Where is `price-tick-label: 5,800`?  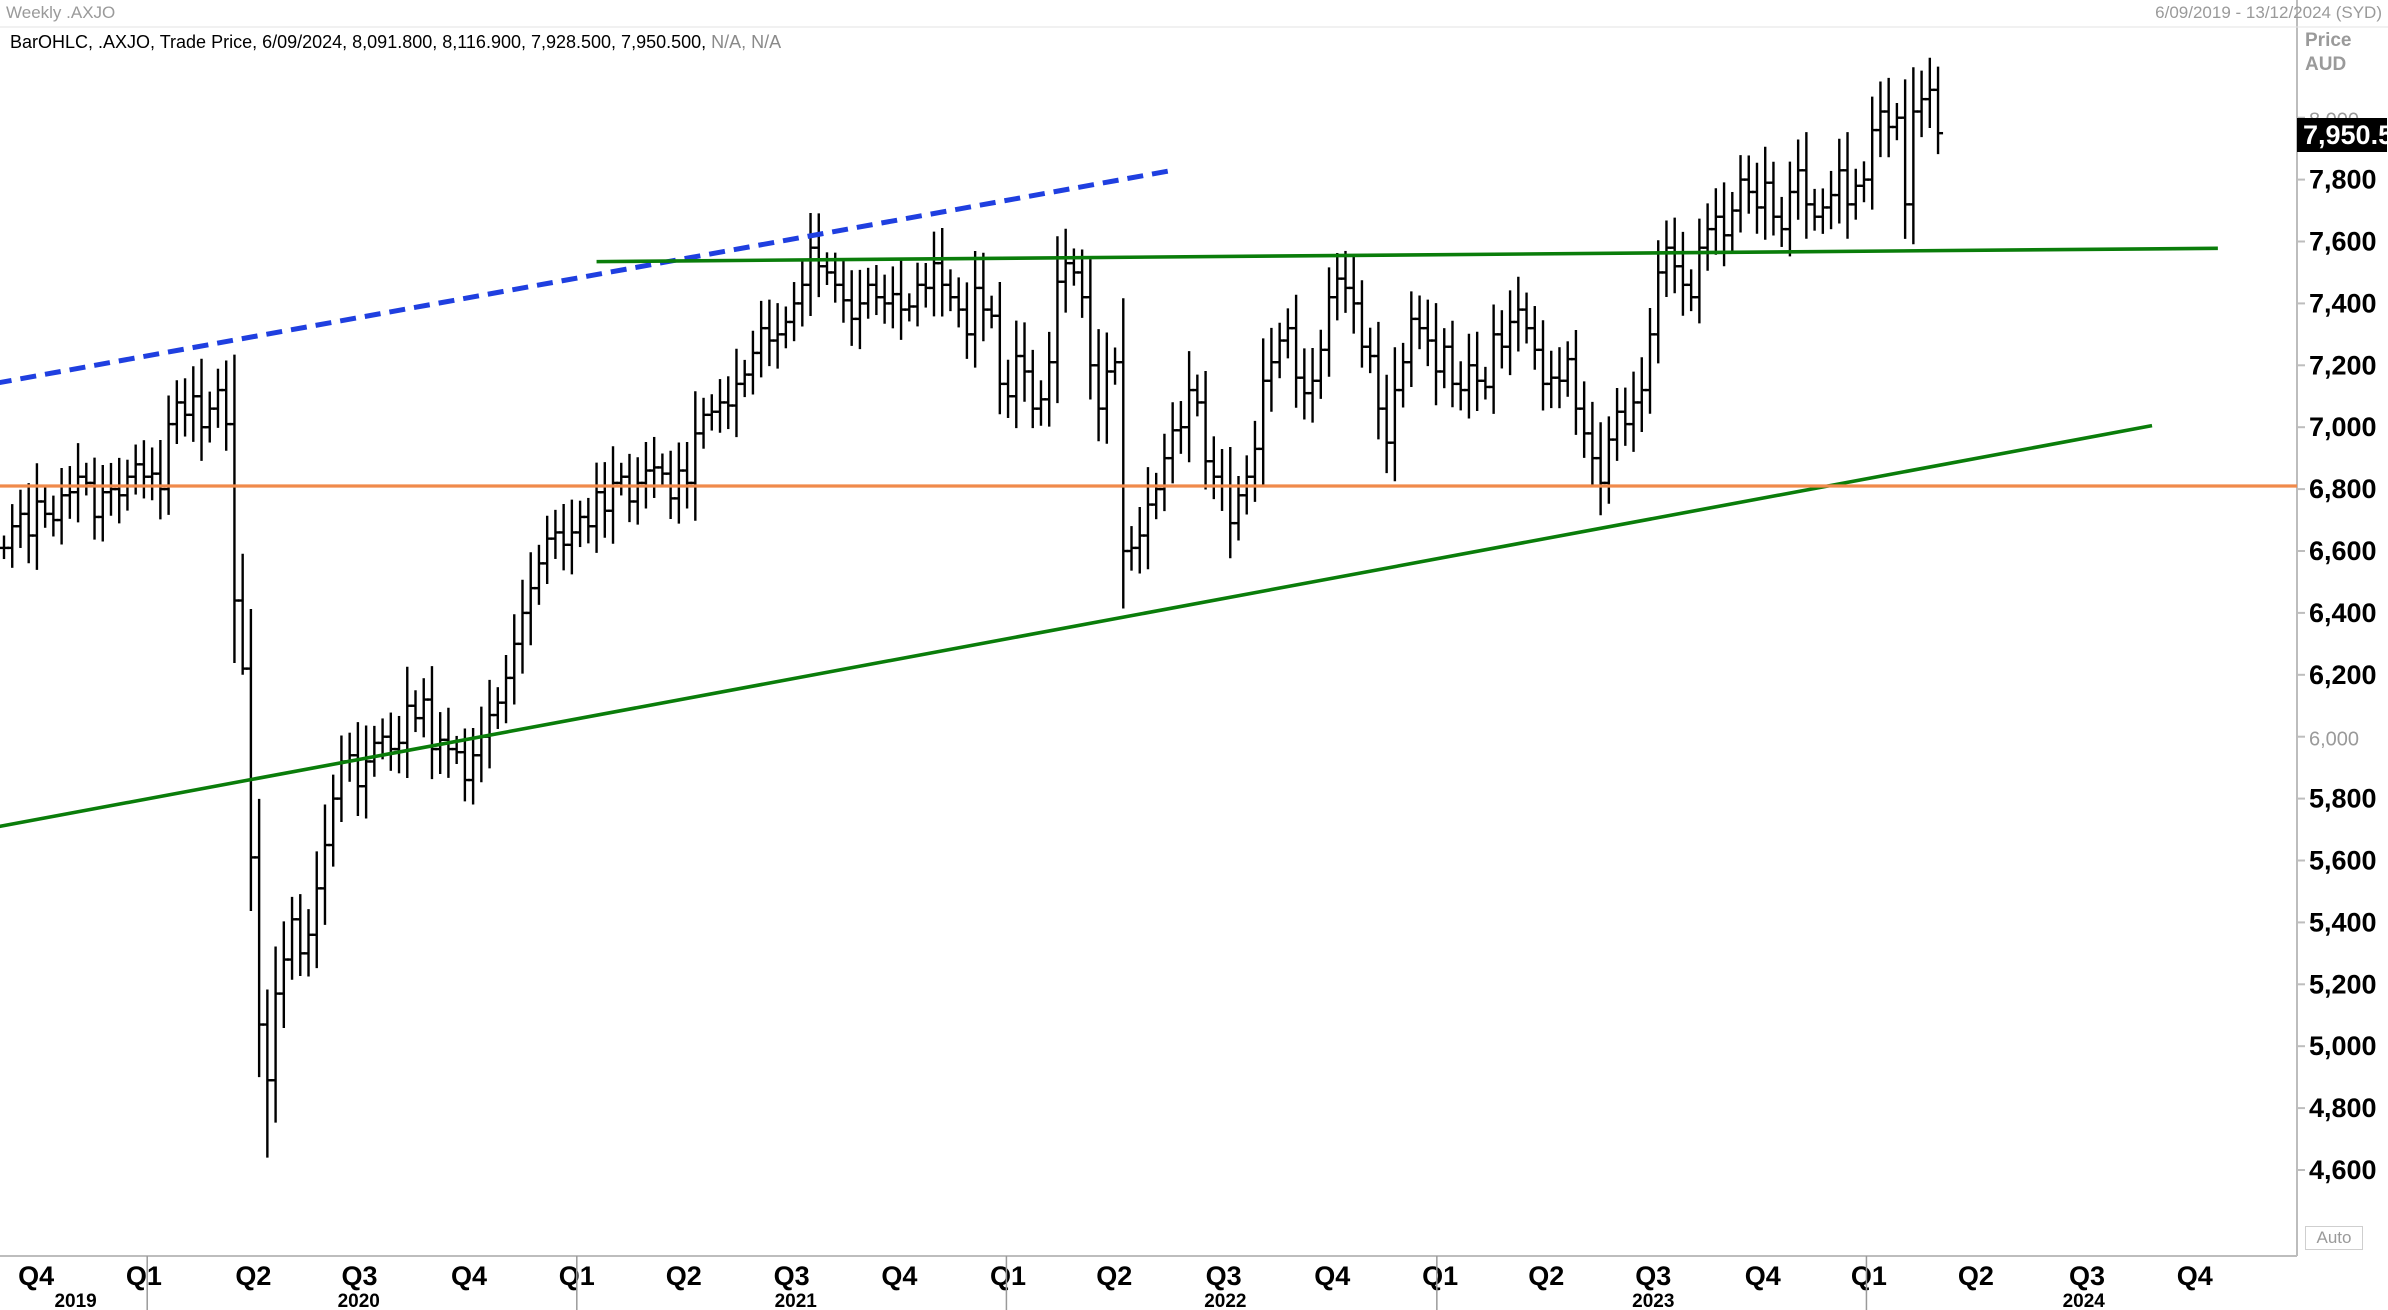 price-tick-label: 5,800 is located at coordinates (2343, 799).